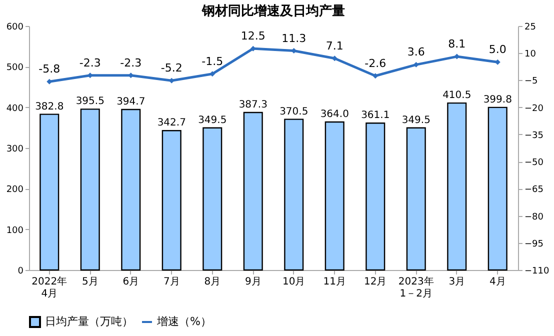 This screenshot has width=554, height=336. I want to click on data-label: 382.8, so click(49, 106).